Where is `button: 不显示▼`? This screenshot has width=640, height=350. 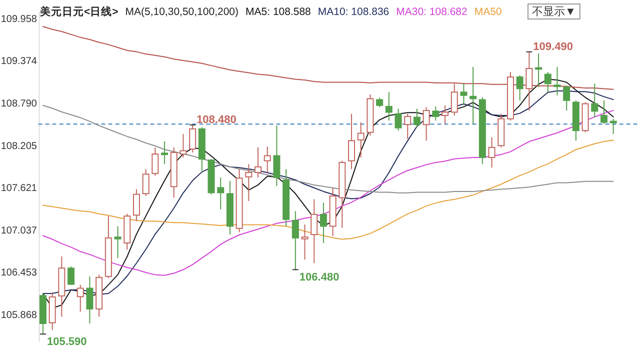
button: 不显示▼ is located at coordinates (554, 12).